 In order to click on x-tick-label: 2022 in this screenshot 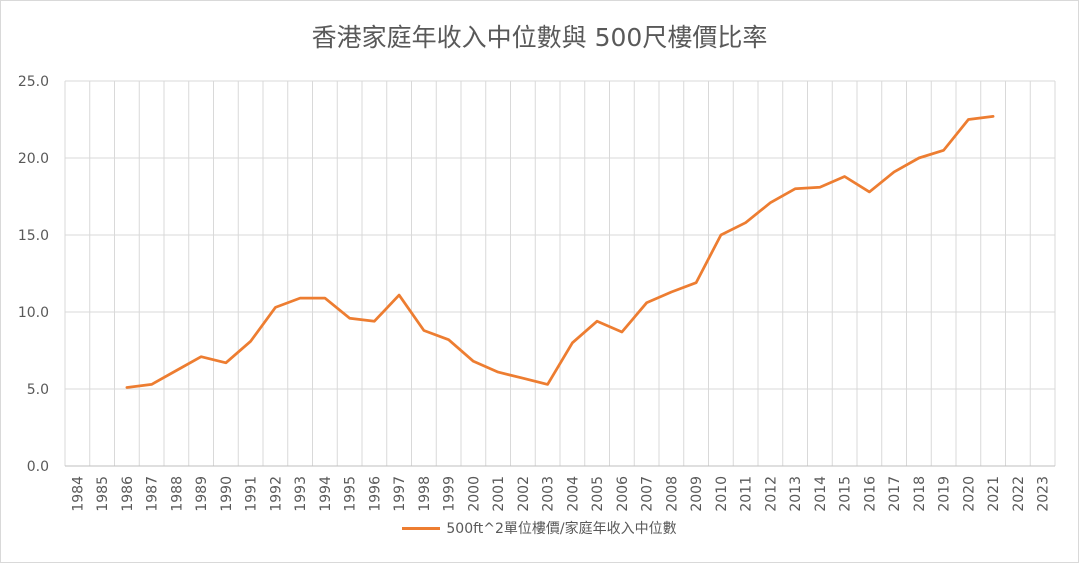, I will do `click(1019, 494)`.